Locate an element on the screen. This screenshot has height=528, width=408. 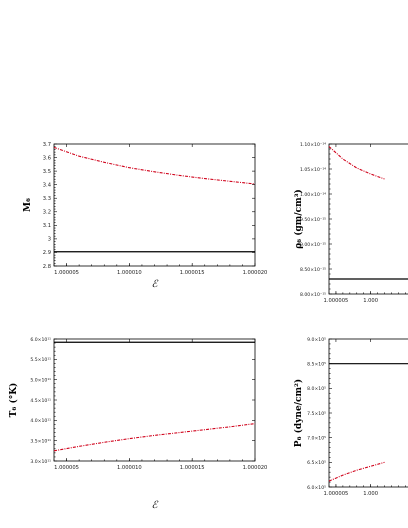
y-axis-label: P₆ (dyne/cm²) is located at coordinates (298, 413).